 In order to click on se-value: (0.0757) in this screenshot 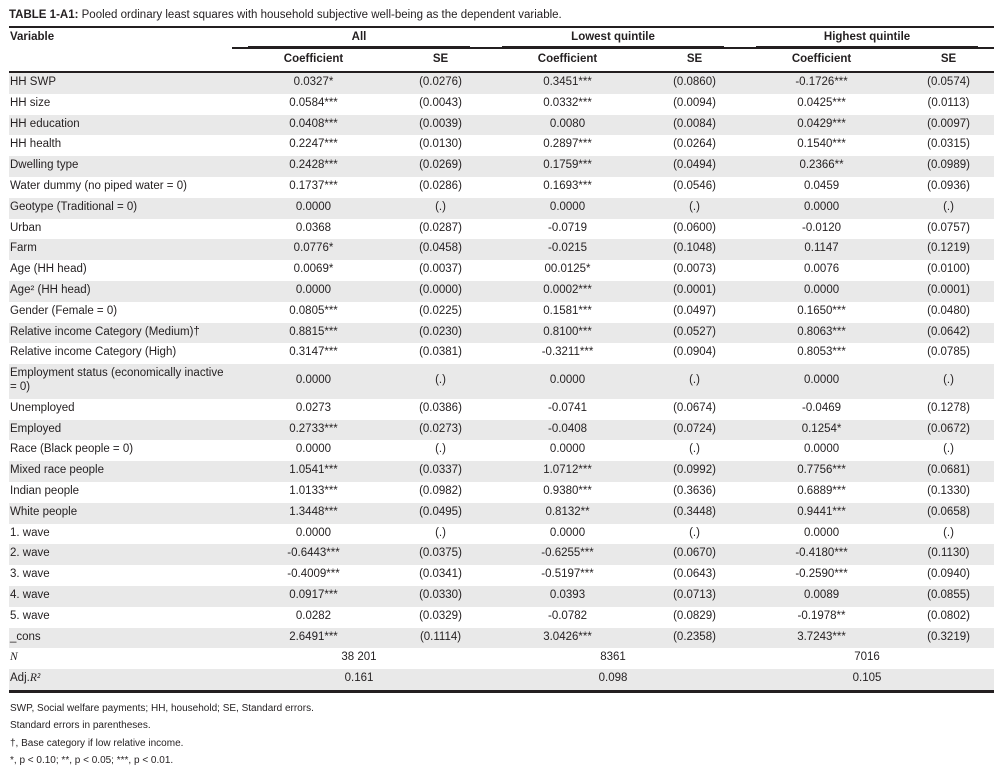, I will do `click(948, 227)`.